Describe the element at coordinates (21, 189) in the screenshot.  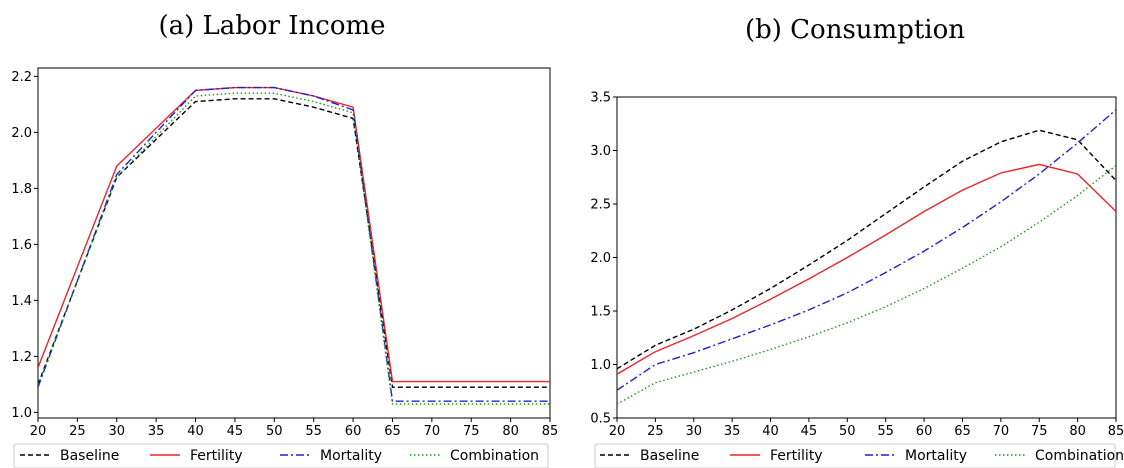
I see `y-tick-label: 1.8` at that location.